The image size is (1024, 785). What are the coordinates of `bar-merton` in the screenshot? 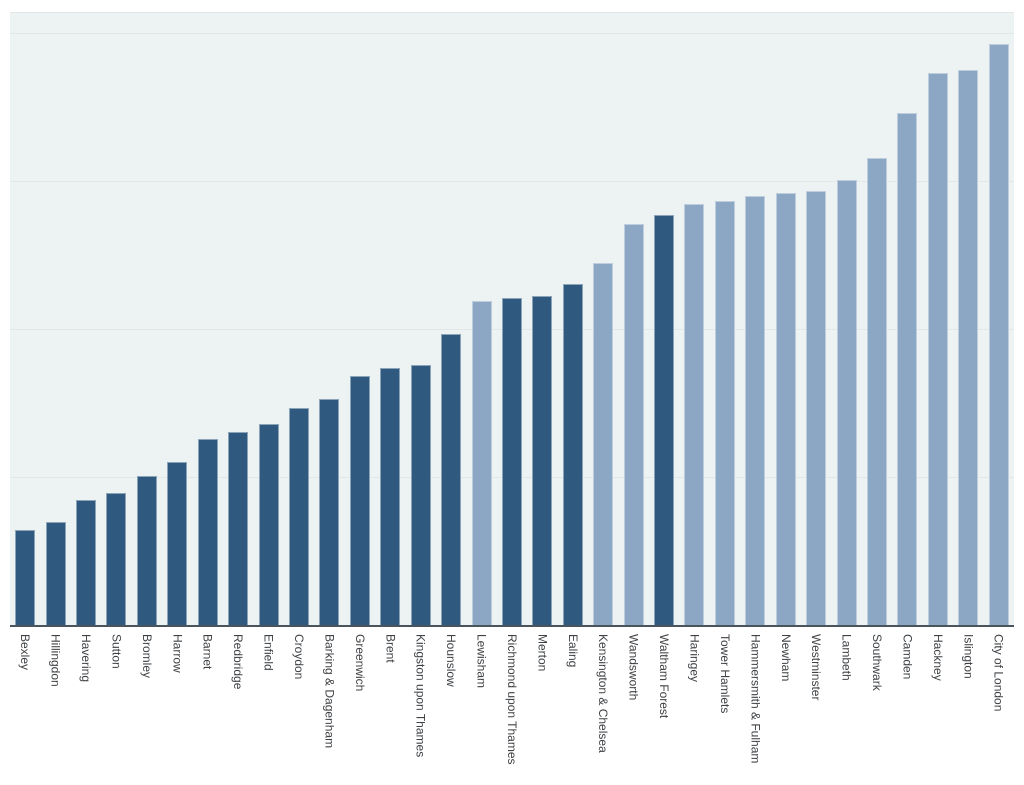 It's located at (542, 461).